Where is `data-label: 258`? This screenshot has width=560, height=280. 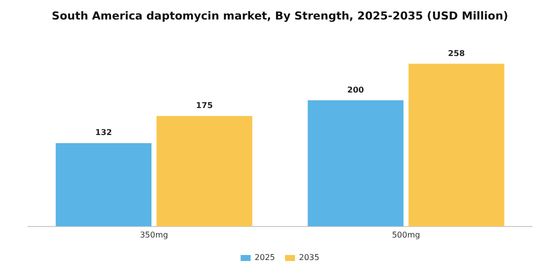
data-label: 258 is located at coordinates (457, 53).